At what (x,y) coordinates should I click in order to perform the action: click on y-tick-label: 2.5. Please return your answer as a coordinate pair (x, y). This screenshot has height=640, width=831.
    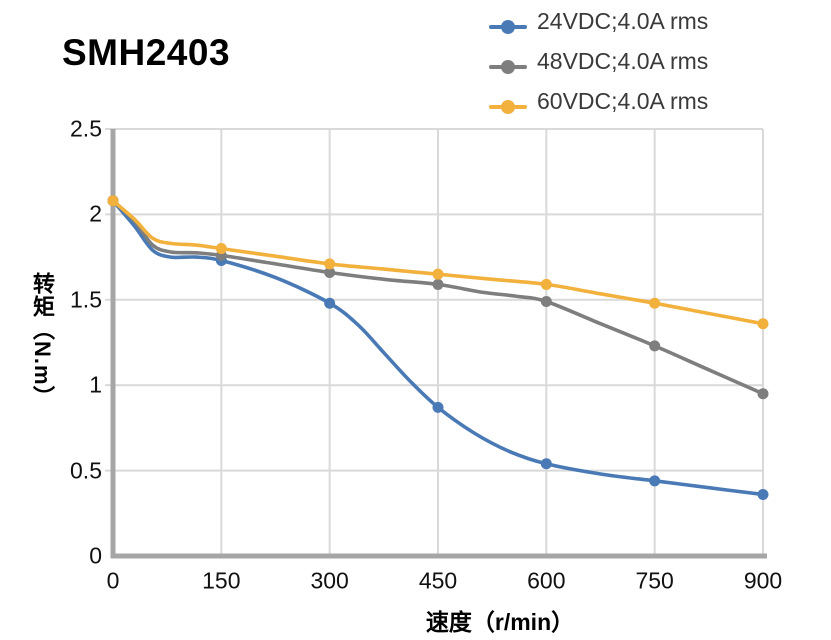
    Looking at the image, I should click on (86, 128).